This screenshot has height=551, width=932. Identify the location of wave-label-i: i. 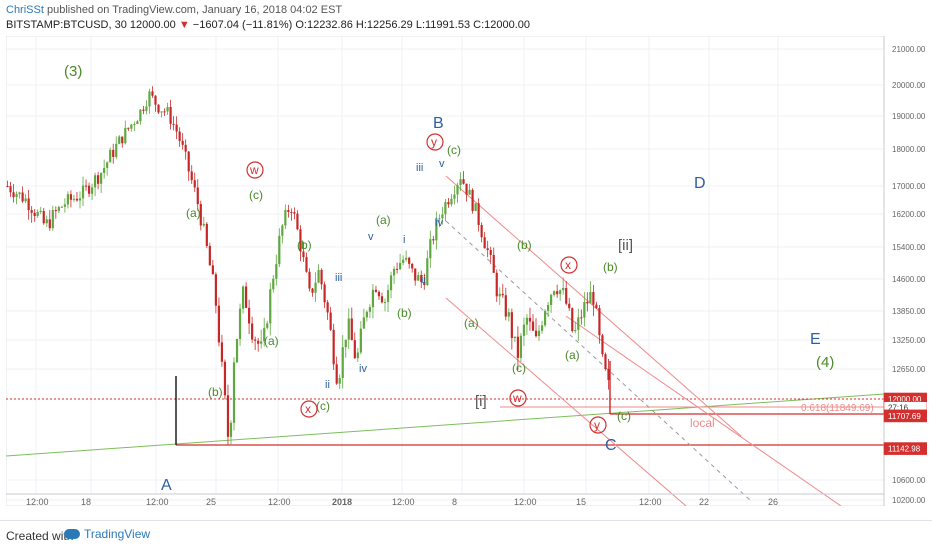
(404, 240).